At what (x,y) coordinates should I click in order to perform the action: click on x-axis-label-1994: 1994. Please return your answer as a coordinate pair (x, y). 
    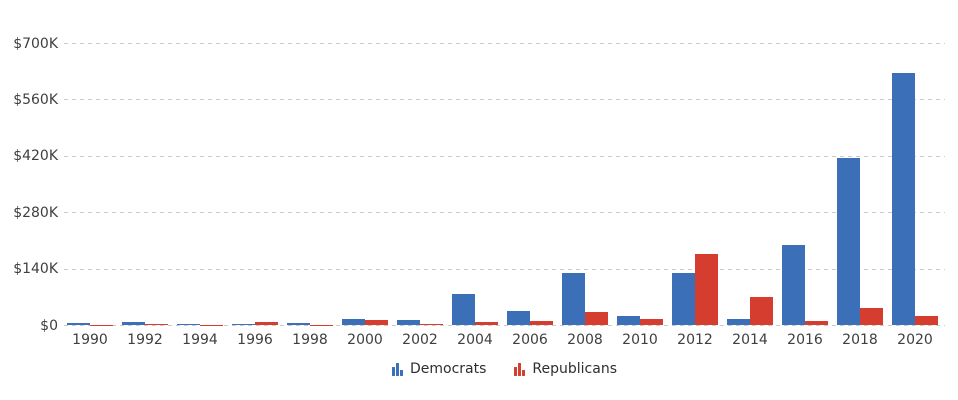
    Looking at the image, I should click on (200, 340).